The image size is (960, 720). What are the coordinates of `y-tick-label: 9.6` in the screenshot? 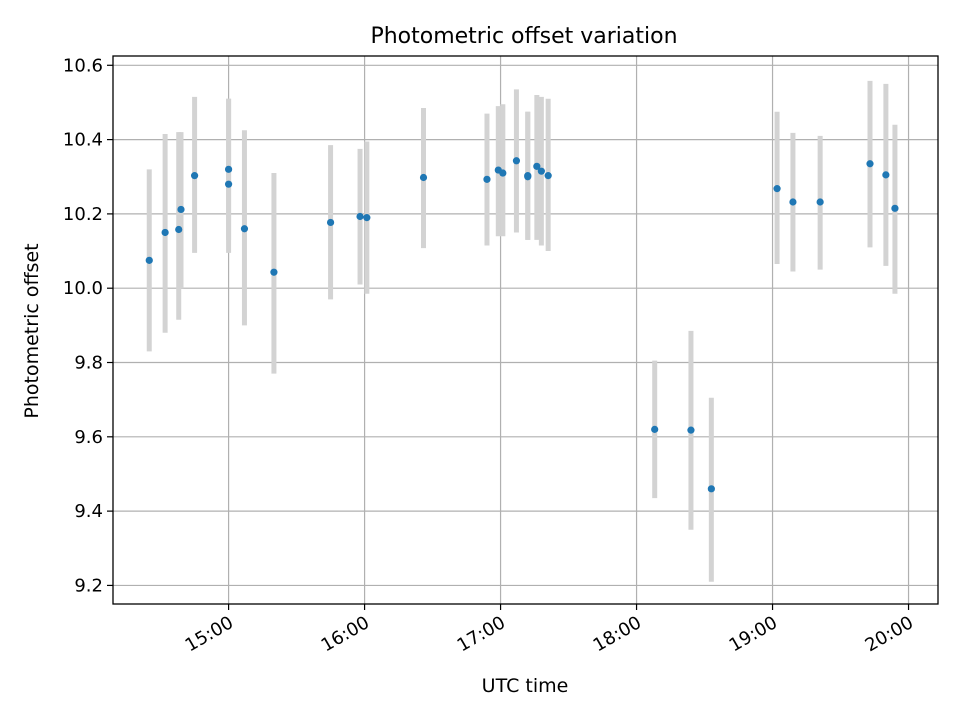 It's located at (88, 437).